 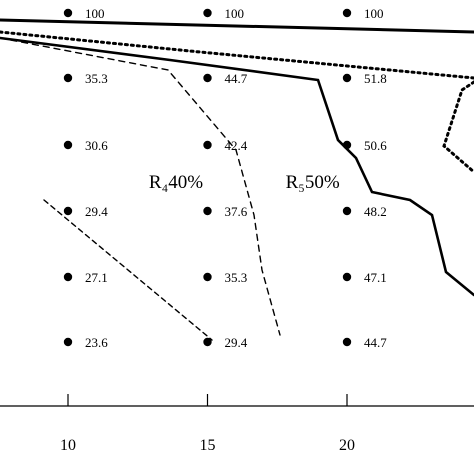 I want to click on region-label: R₅50%, so click(x=313, y=182).